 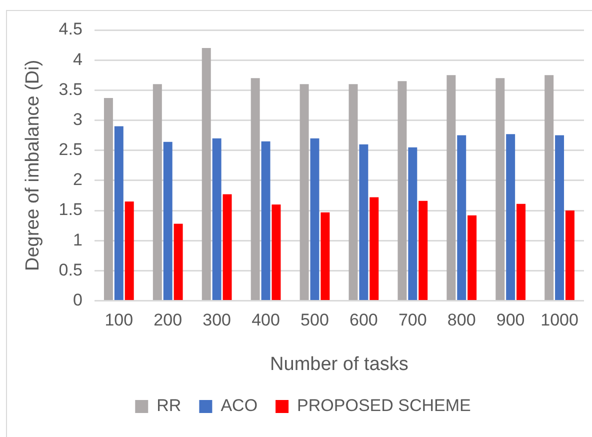 What do you see at coordinates (217, 320) in the screenshot?
I see `x-tick-label: 300` at bounding box center [217, 320].